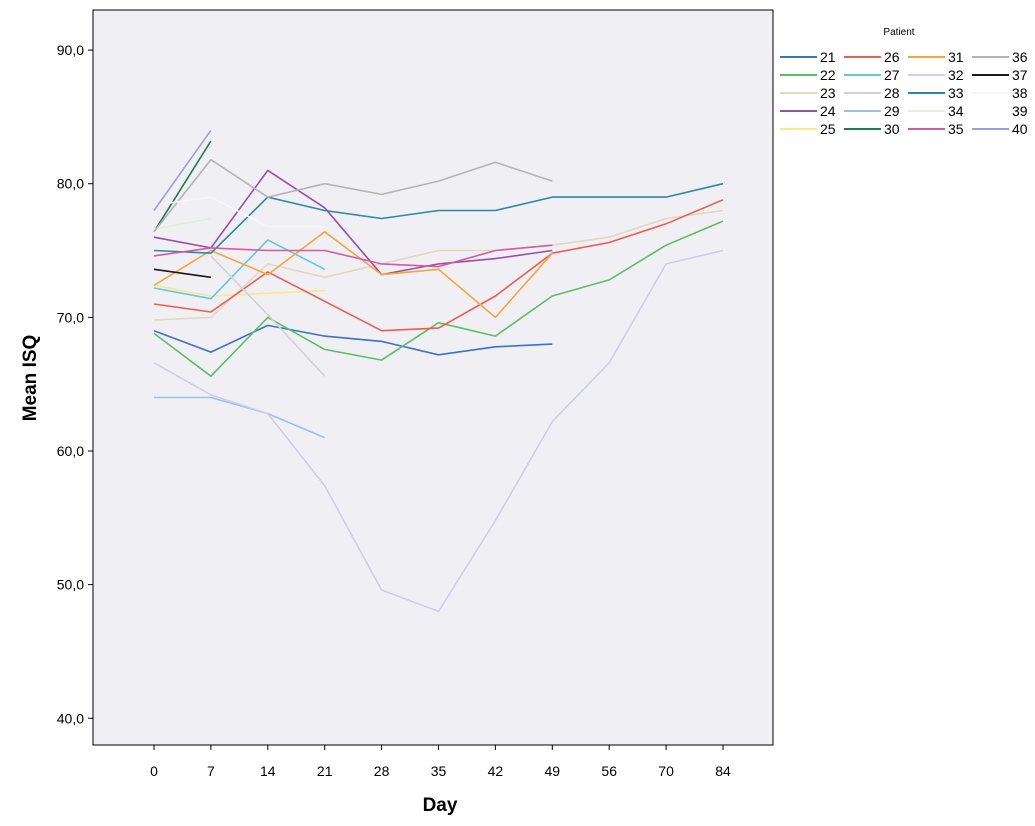 The height and width of the screenshot is (826, 1035). Describe the element at coordinates (496, 771) in the screenshot. I see `x-tick-label: 42` at that location.